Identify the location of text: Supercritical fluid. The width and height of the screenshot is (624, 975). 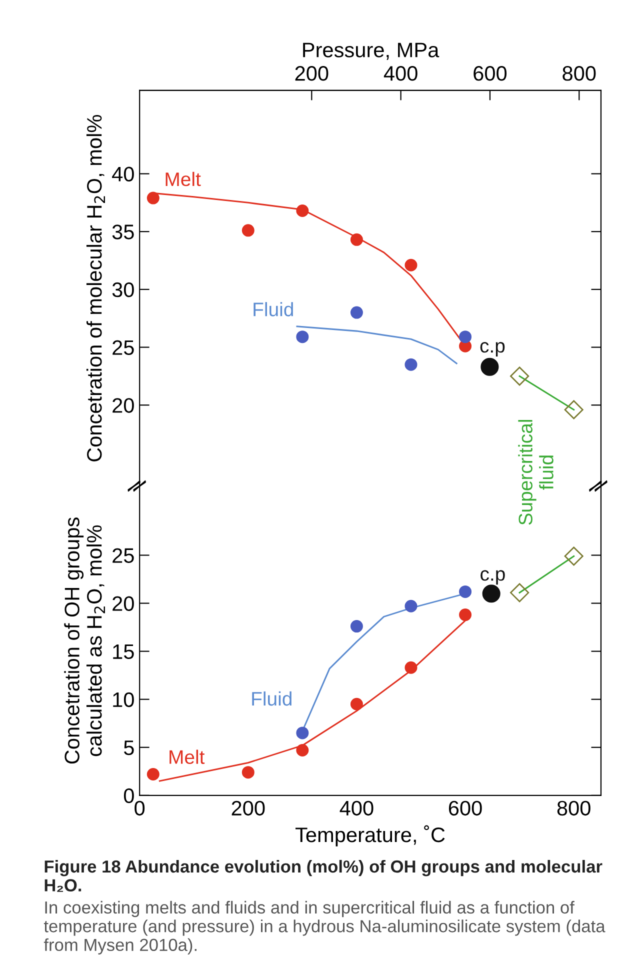
(536, 472).